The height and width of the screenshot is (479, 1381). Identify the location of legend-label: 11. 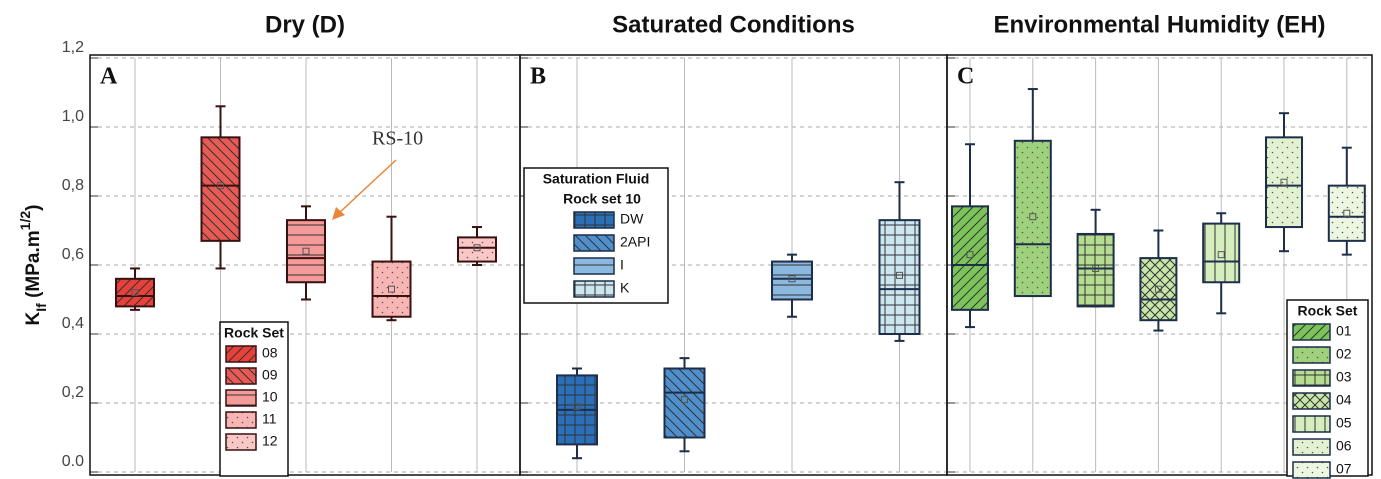
(269, 419).